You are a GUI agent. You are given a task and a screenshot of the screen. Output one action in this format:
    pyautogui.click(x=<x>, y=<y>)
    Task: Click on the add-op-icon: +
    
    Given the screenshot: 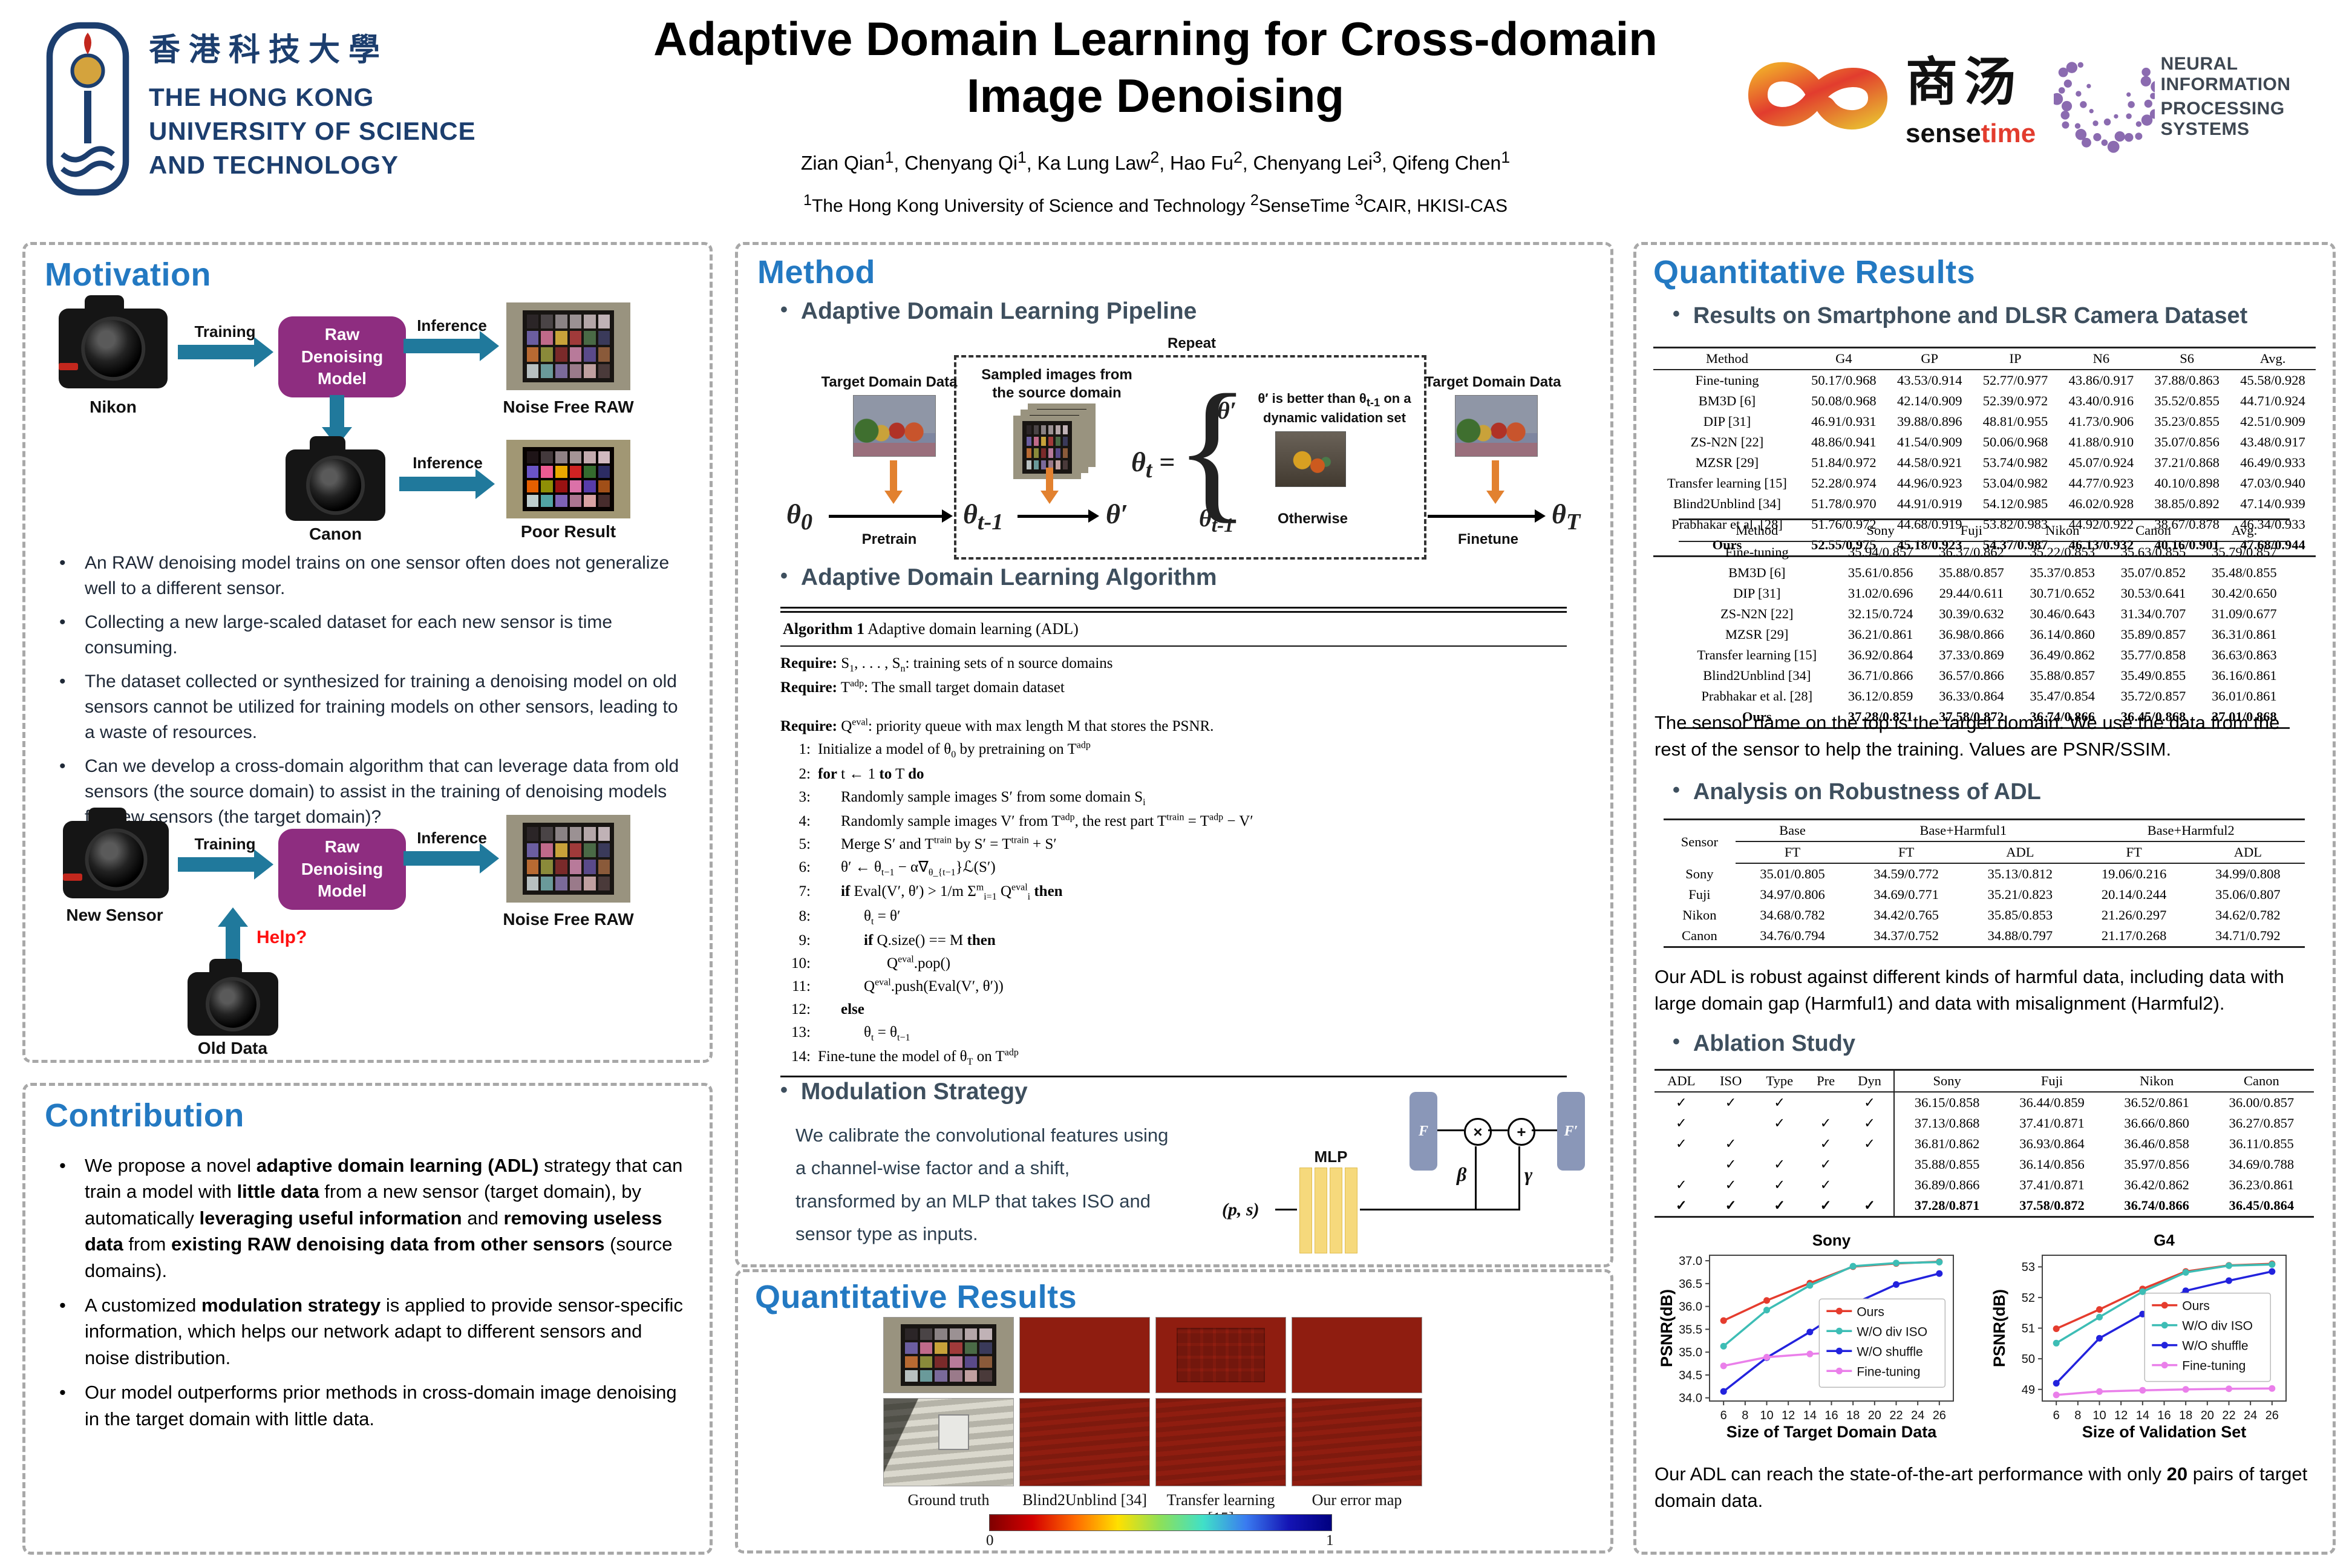 What is the action you would take?
    pyautogui.click(x=1521, y=1132)
    